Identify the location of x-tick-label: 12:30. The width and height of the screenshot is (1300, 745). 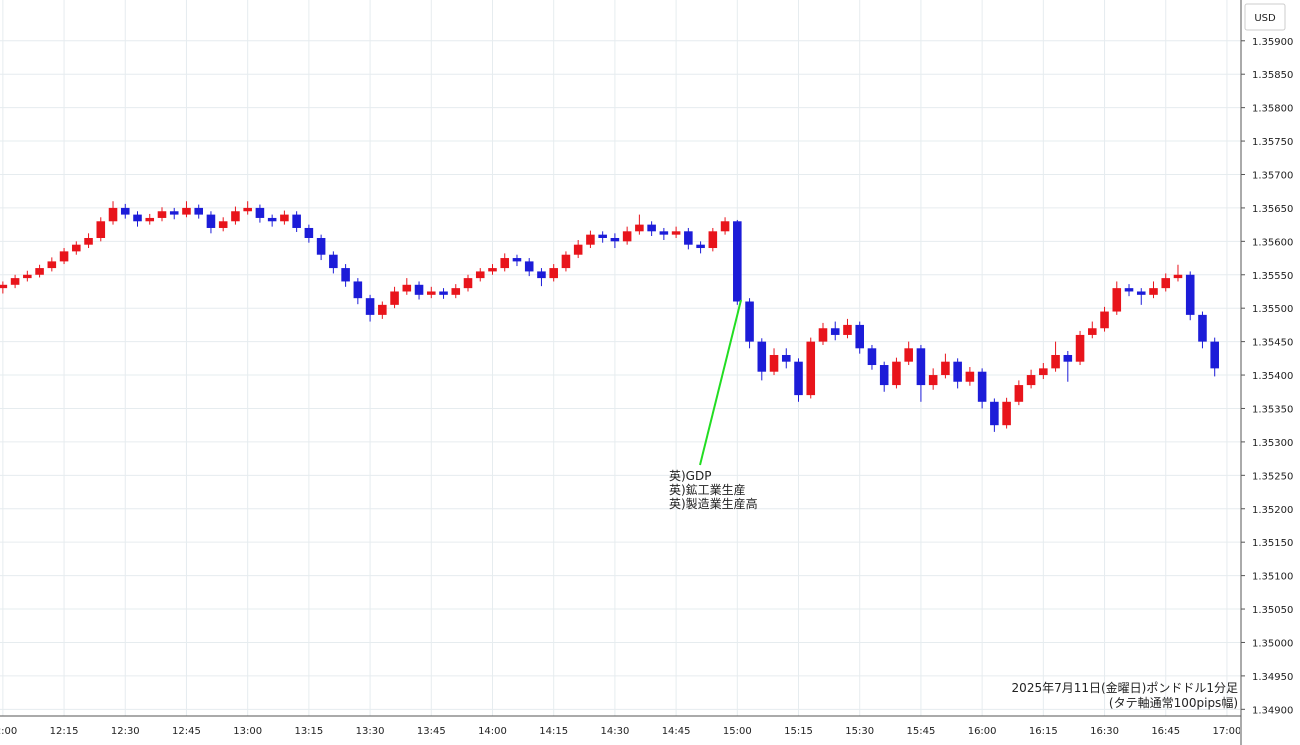
(125, 731).